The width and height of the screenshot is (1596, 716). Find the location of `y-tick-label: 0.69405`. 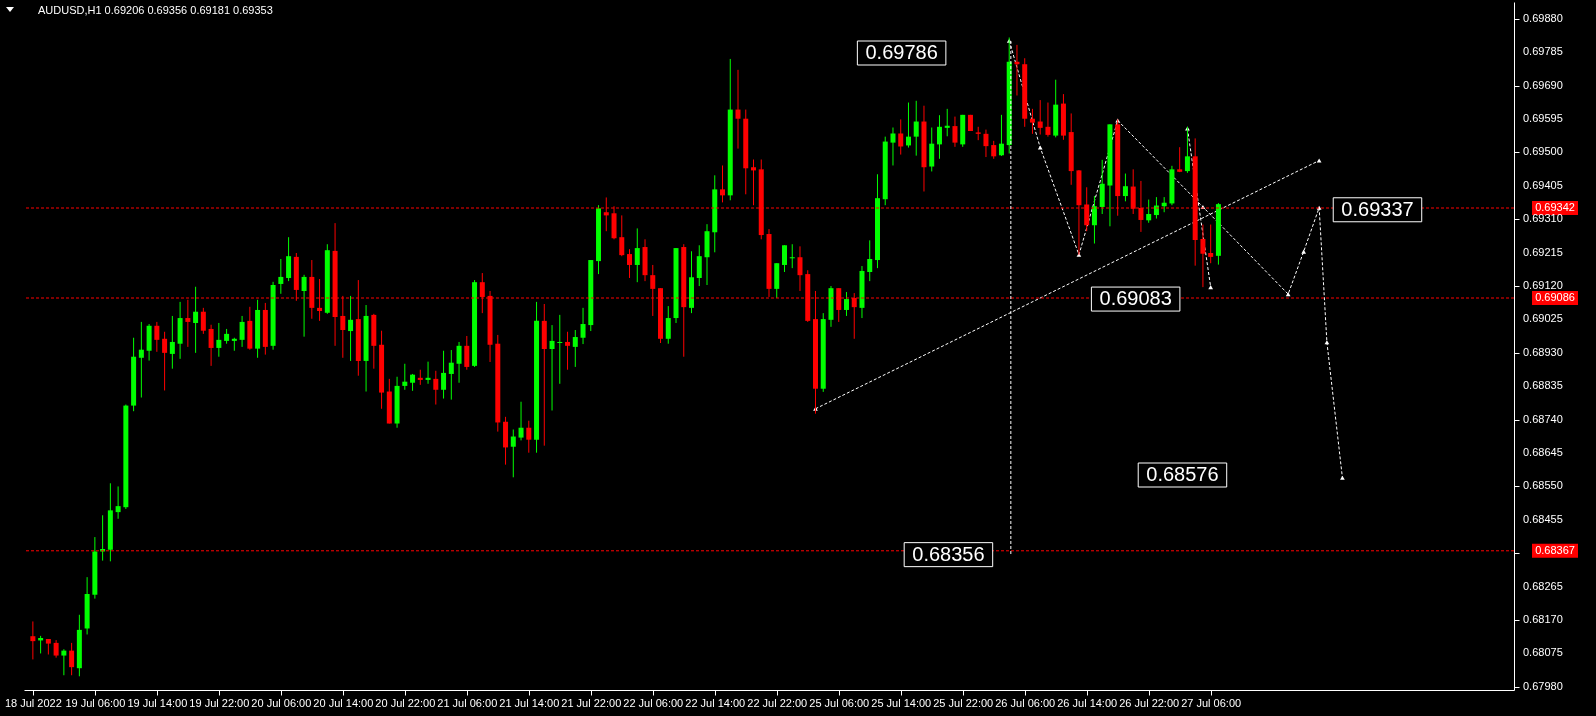

y-tick-label: 0.69405 is located at coordinates (1543, 184).